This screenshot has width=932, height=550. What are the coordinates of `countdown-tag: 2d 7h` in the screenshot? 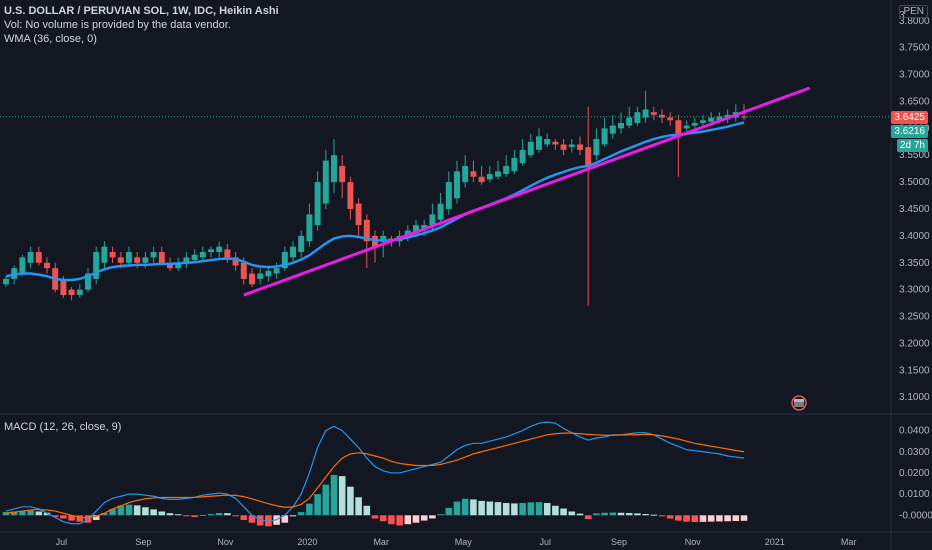 It's located at (912, 145).